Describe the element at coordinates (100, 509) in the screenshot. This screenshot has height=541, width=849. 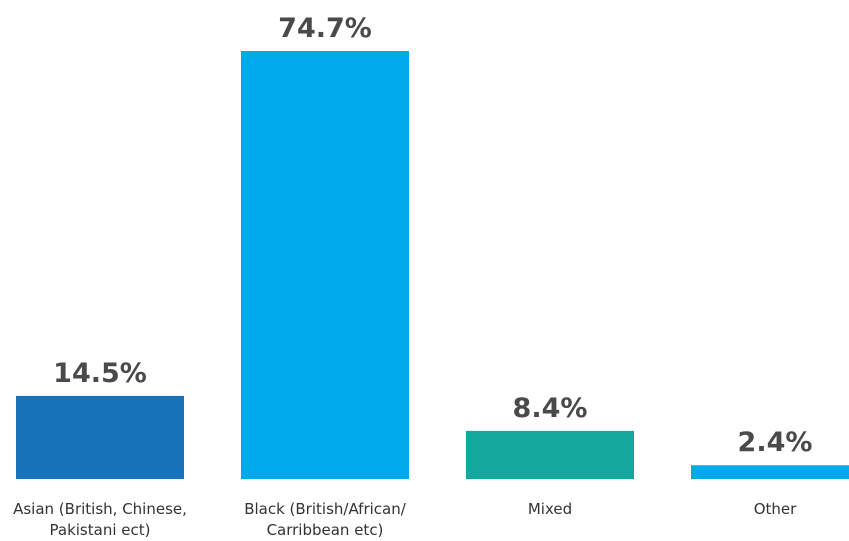
I see `category-label-0-line-0: Asian (British, Chinese,` at that location.